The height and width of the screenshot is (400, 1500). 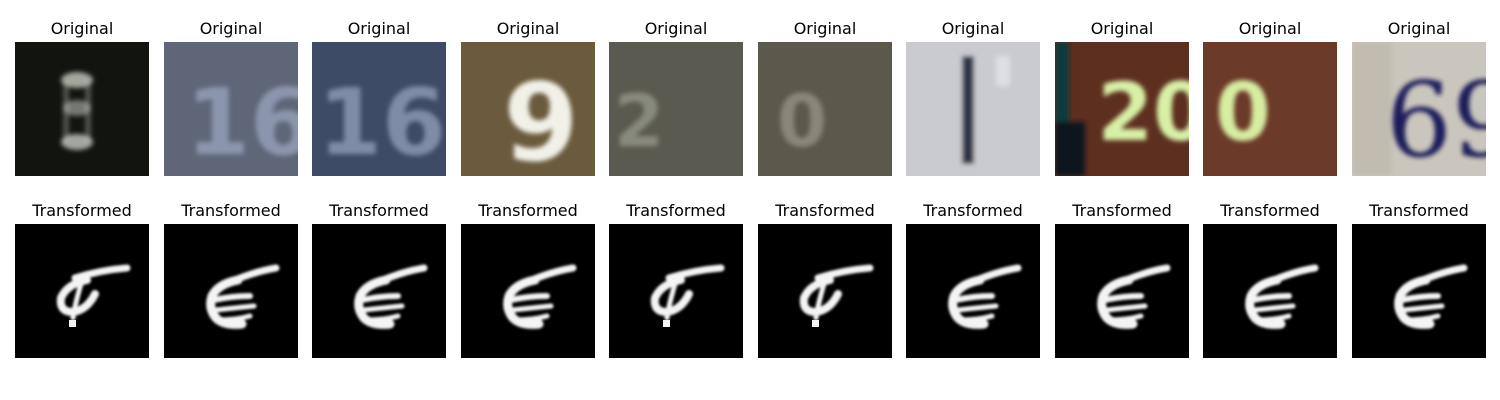 I want to click on original-image: 20, so click(x=1122, y=109).